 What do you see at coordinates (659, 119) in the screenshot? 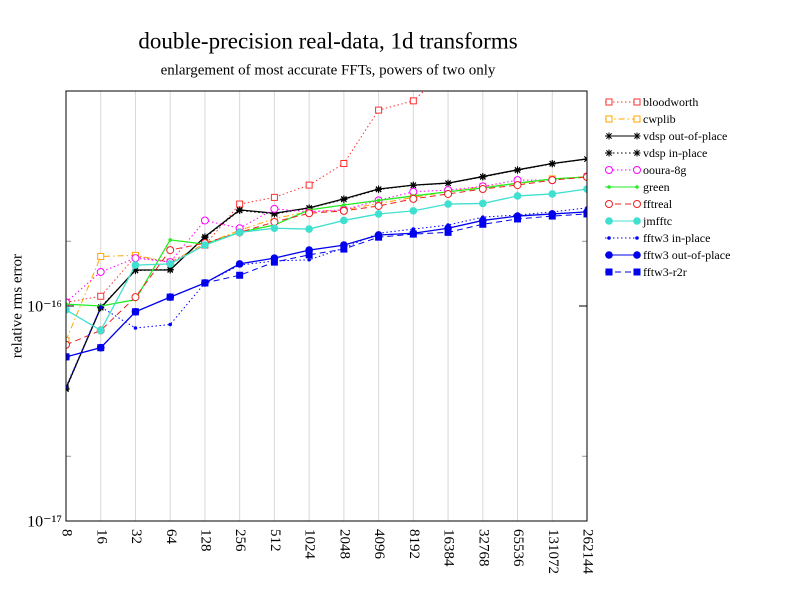
I see `legend-label: cwplib` at bounding box center [659, 119].